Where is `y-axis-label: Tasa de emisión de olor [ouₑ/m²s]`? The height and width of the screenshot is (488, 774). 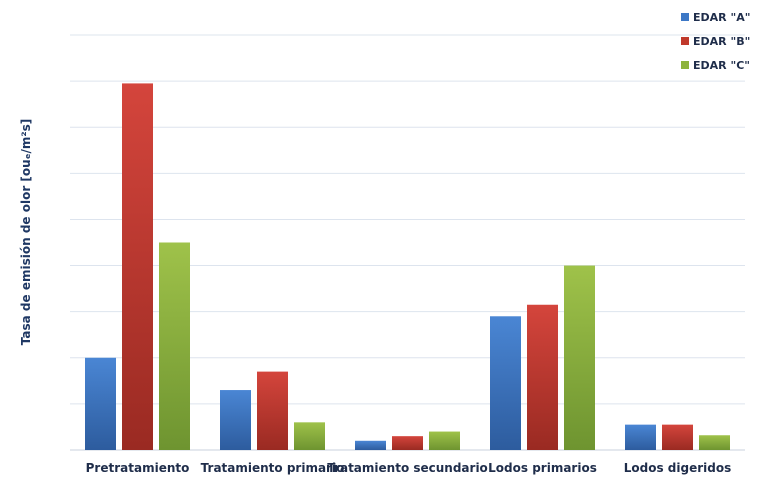
y-axis-label: Tasa de emisión de olor [ouₑ/m²s] is located at coordinates (26, 232).